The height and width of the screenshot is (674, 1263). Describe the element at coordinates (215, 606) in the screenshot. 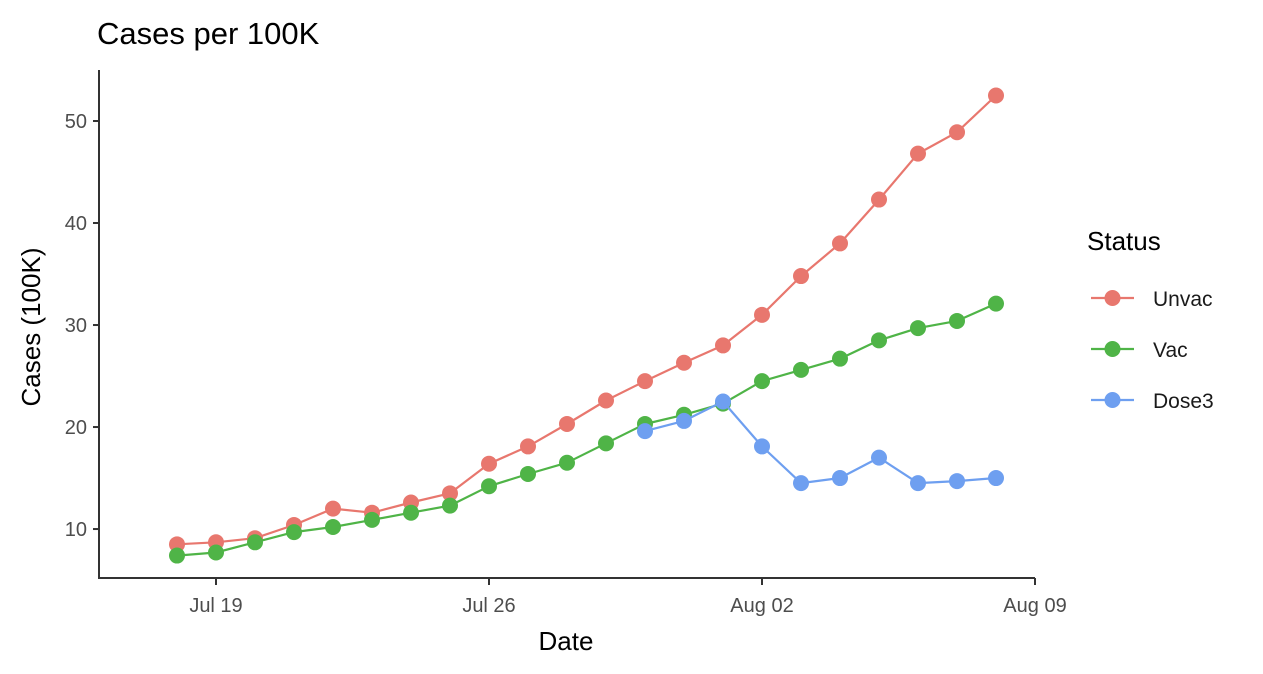

I see `x-tick-label: Jul 19` at that location.